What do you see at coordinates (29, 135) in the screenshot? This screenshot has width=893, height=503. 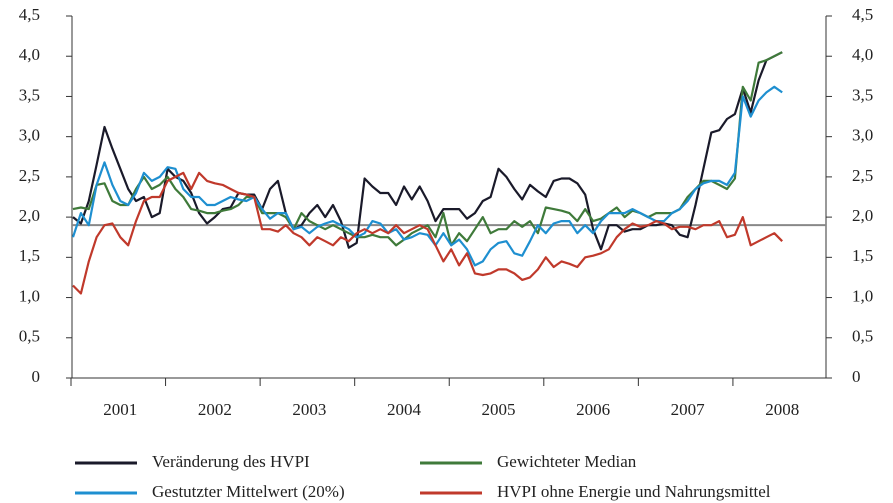 I see `y-tick-label: 3,0` at bounding box center [29, 135].